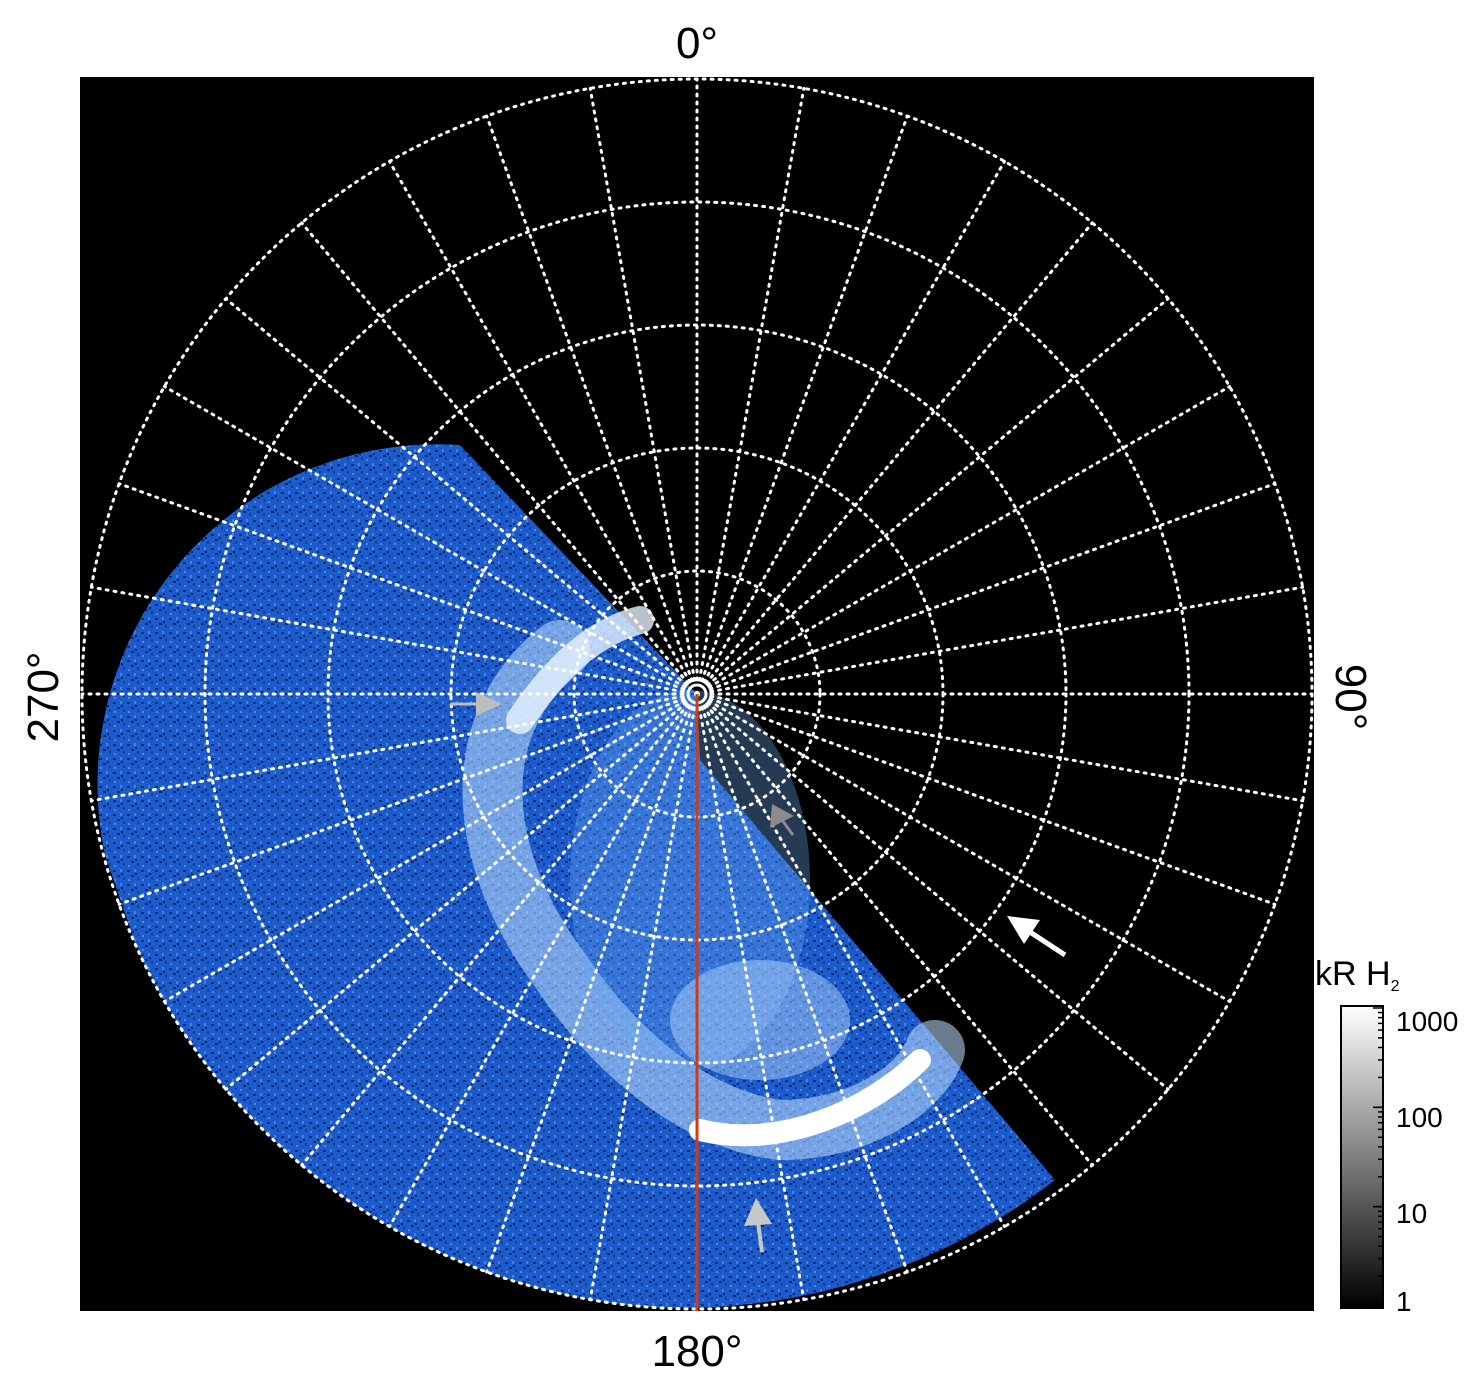 This screenshot has height=1386, width=1481. I want to click on colorbar-title: kR H2, so click(1357, 975).